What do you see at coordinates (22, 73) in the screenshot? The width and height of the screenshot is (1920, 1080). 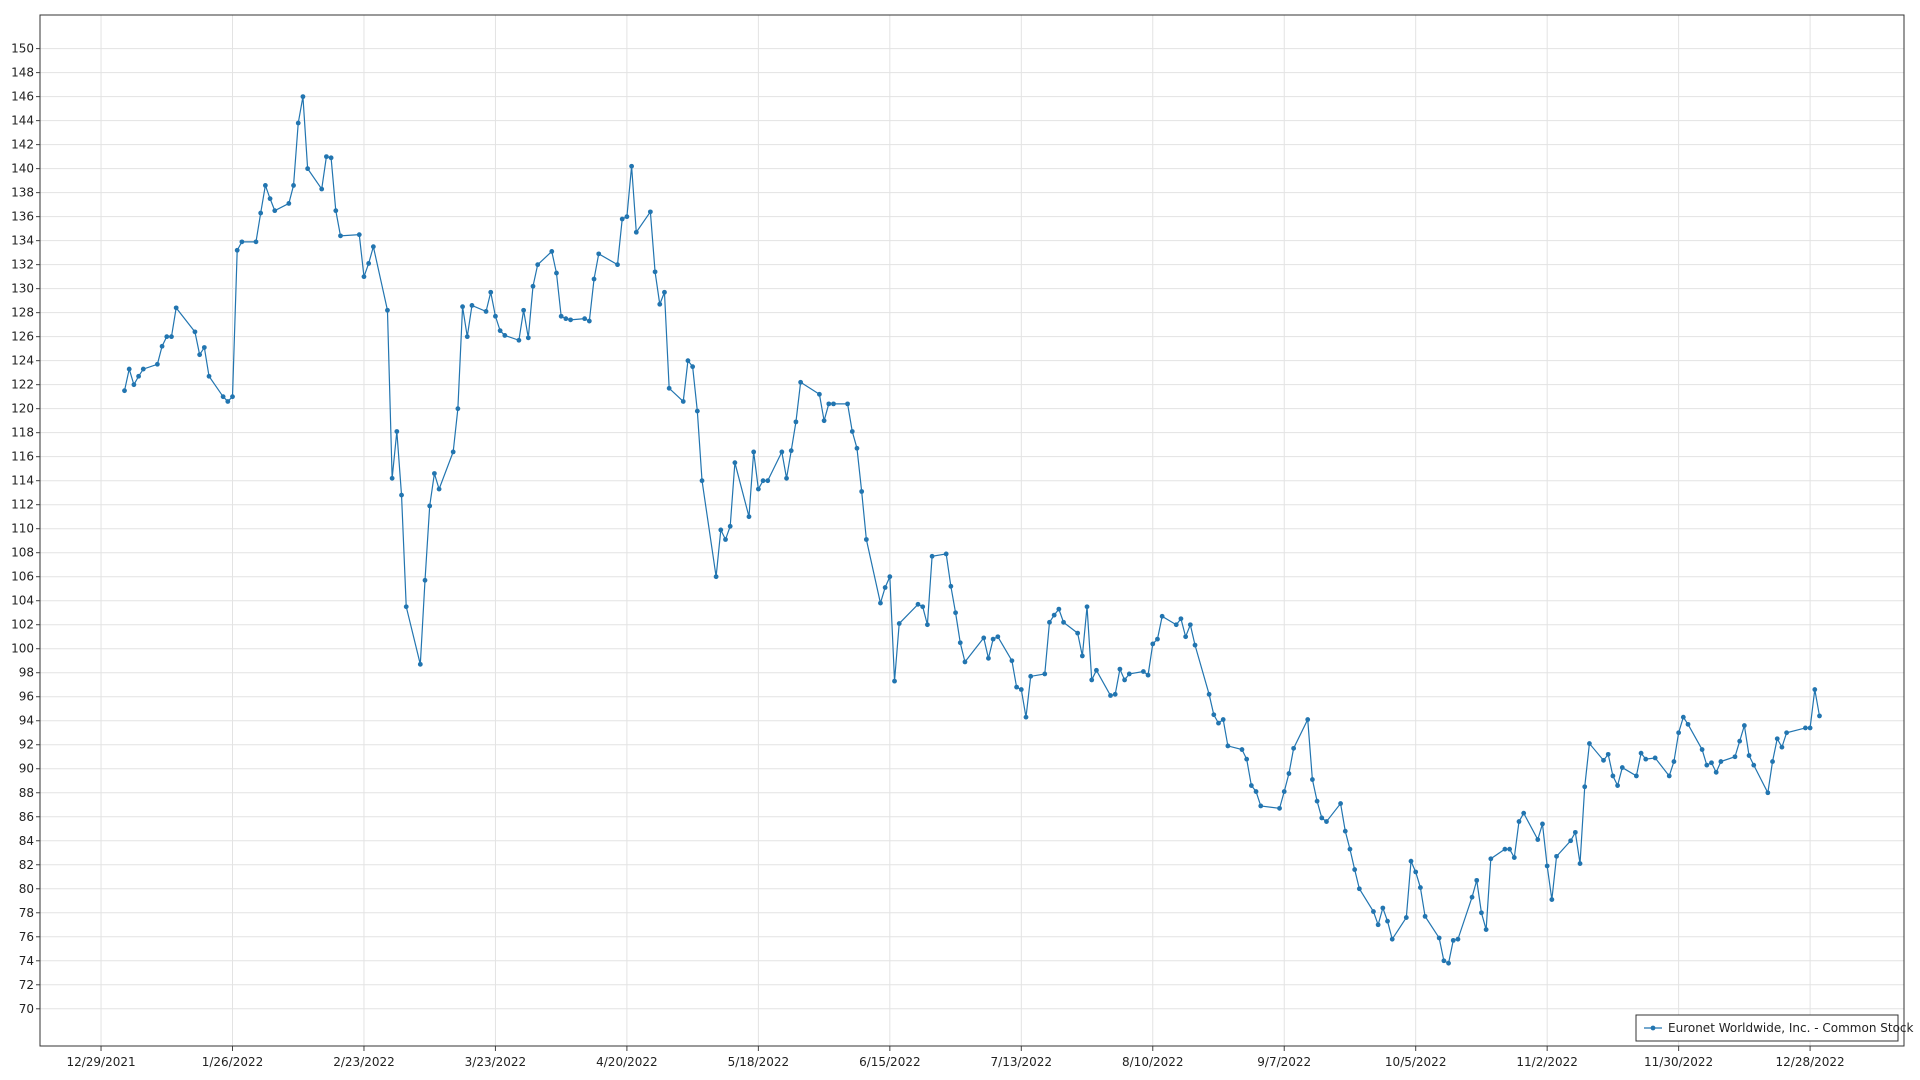 I see `y-tick-label: 148` at bounding box center [22, 73].